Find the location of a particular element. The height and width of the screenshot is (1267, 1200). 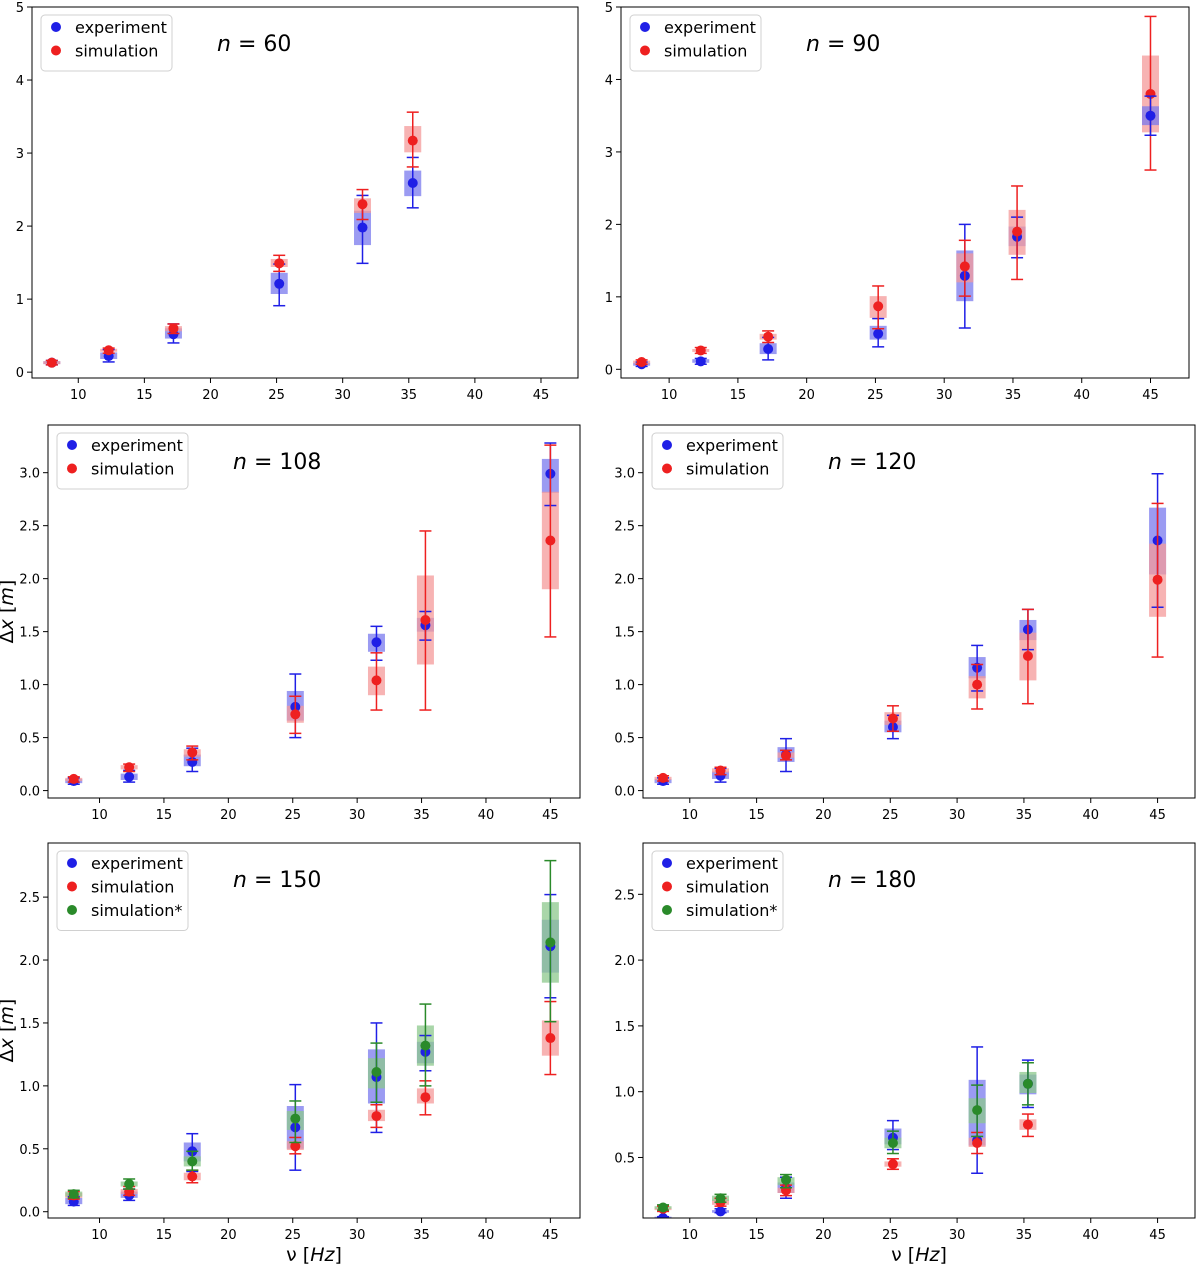

y-axis-title: Δx [m] is located at coordinates (1, 193).